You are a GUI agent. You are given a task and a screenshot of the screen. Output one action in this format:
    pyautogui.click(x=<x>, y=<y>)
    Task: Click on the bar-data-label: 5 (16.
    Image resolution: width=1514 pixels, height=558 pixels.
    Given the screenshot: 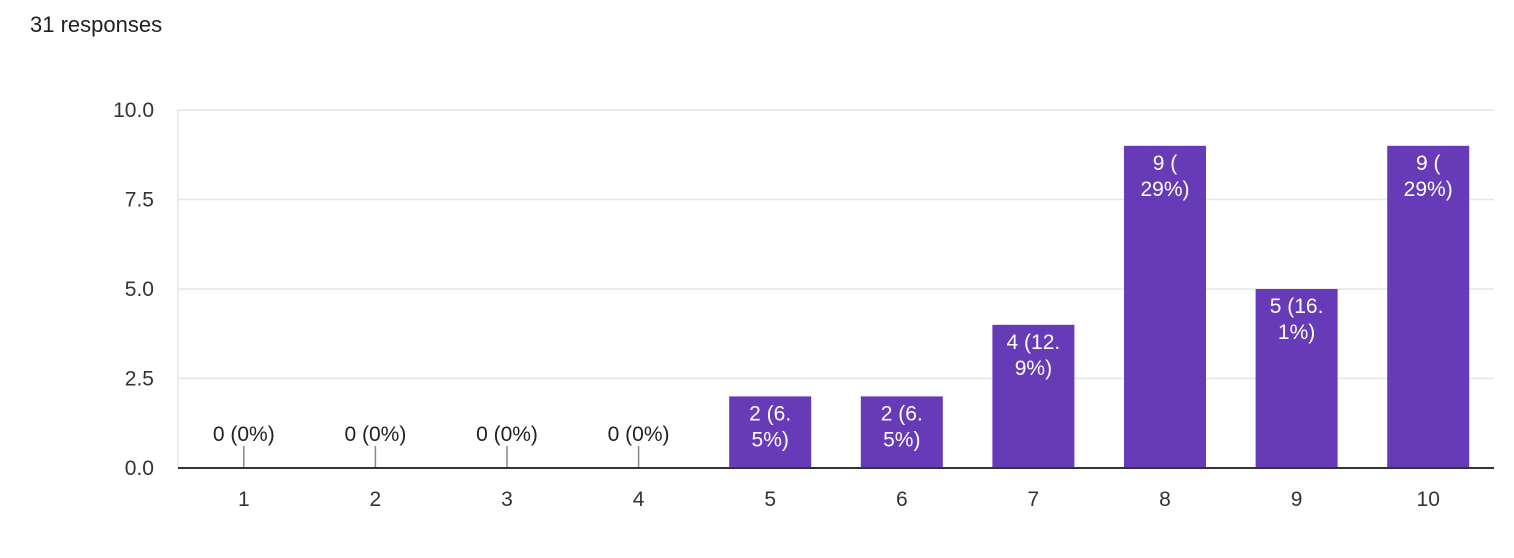 What is the action you would take?
    pyautogui.click(x=1297, y=306)
    